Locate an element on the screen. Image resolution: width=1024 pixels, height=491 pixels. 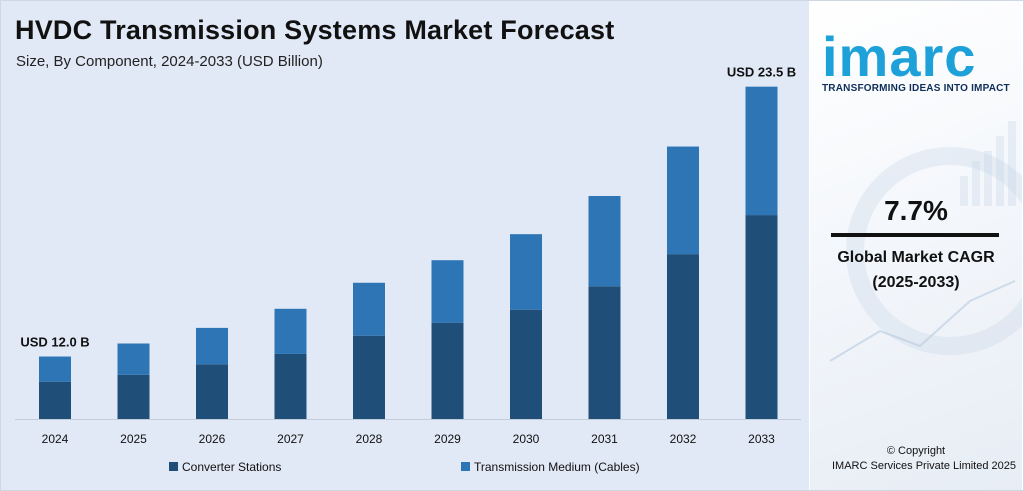
legend-label: Transmission Medium (Cables) is located at coordinates (557, 467).